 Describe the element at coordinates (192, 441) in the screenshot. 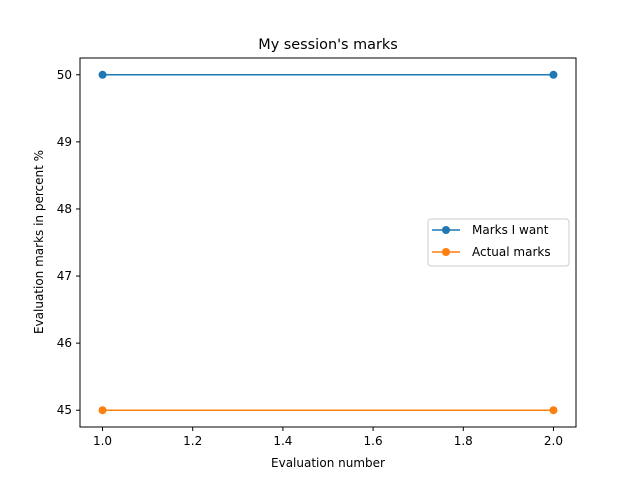

I see `x-tick-label: 1.2` at that location.